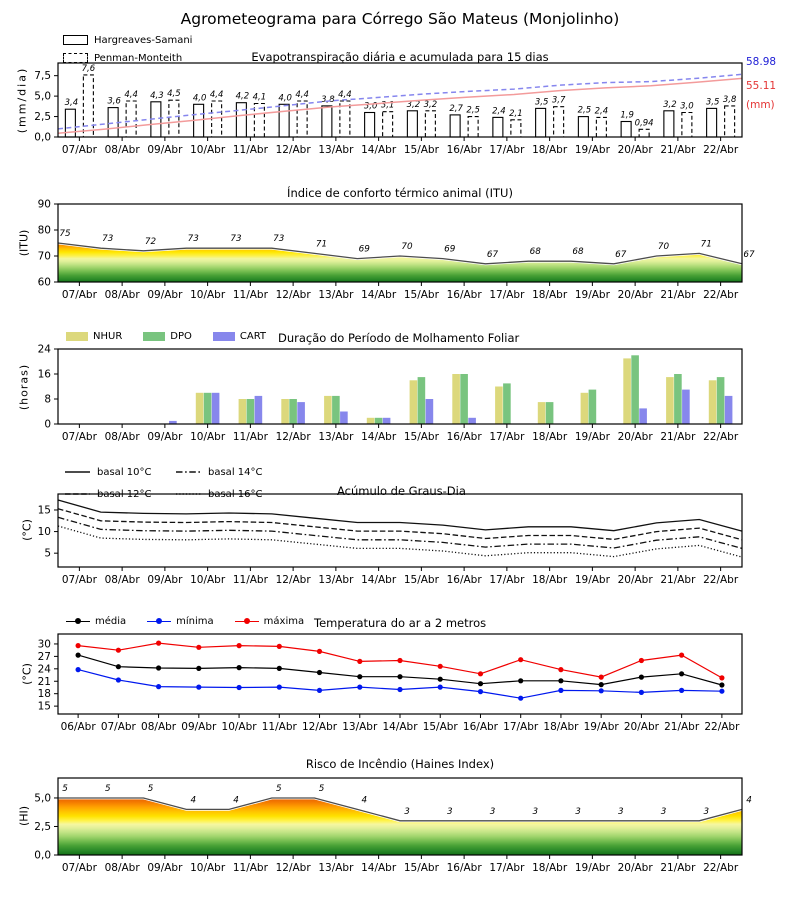 The width and height of the screenshot is (800, 900). I want to click on panel-title-temperatura: Temperatura do ar a 2 metros, so click(400, 623).